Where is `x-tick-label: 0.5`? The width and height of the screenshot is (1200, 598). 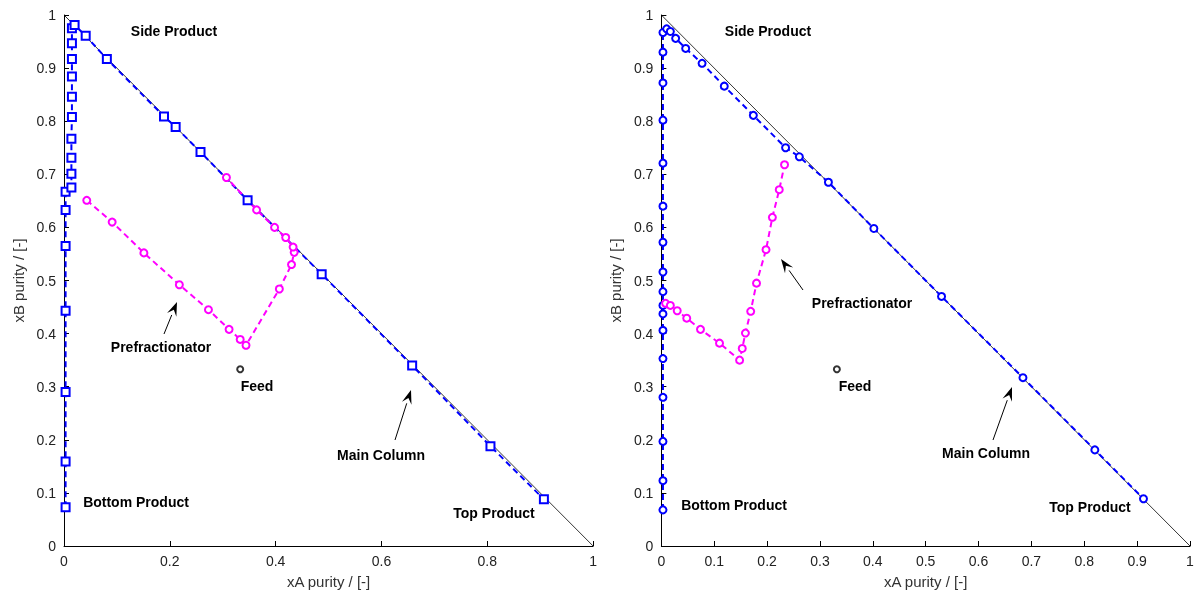
x-tick-label: 0.5 is located at coordinates (925, 561).